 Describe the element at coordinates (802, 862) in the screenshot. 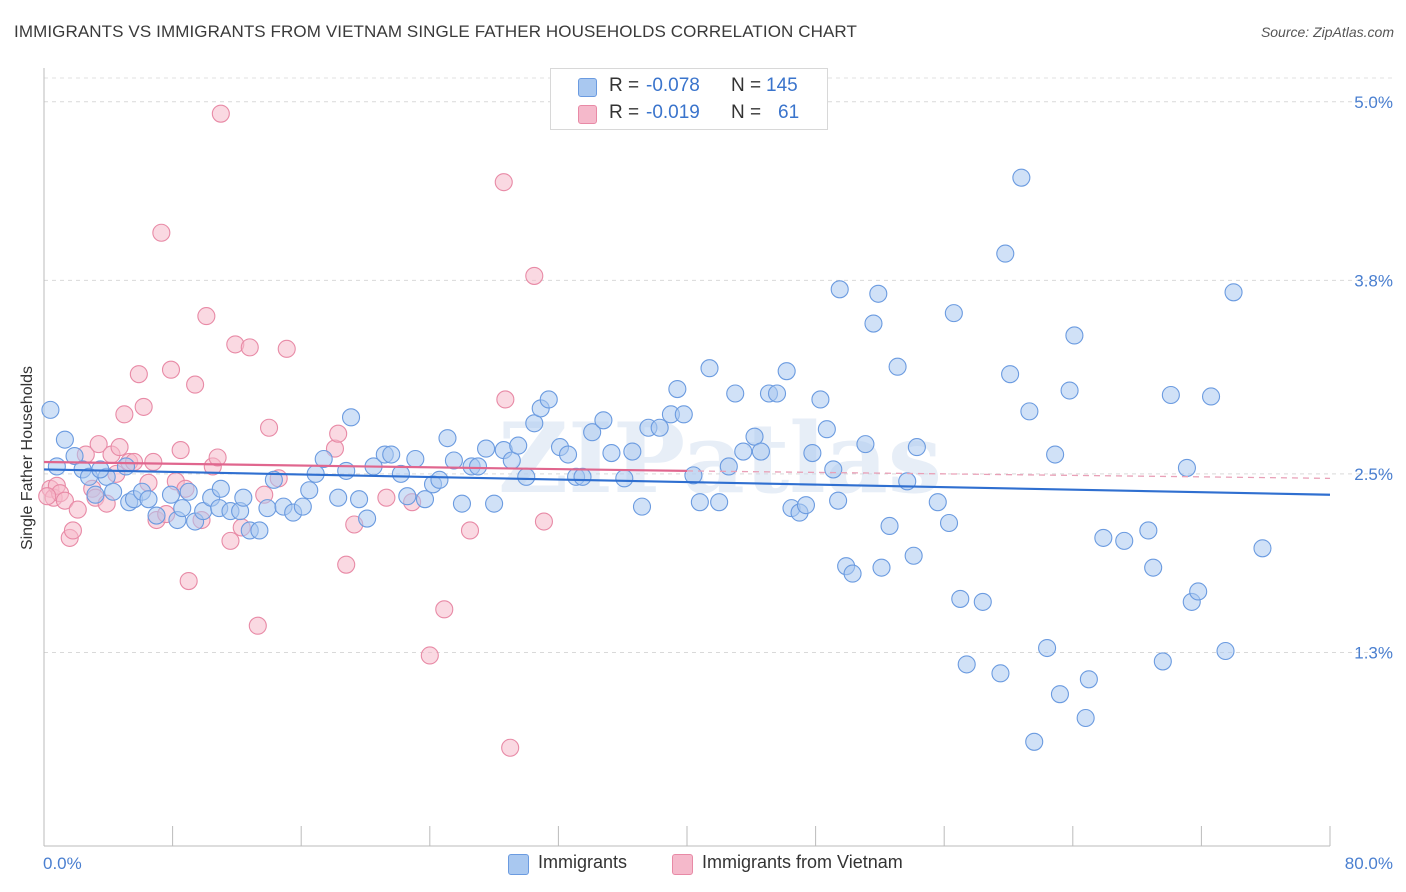

I see `legend-label-vietnam: Immigrants from Vietnam` at that location.